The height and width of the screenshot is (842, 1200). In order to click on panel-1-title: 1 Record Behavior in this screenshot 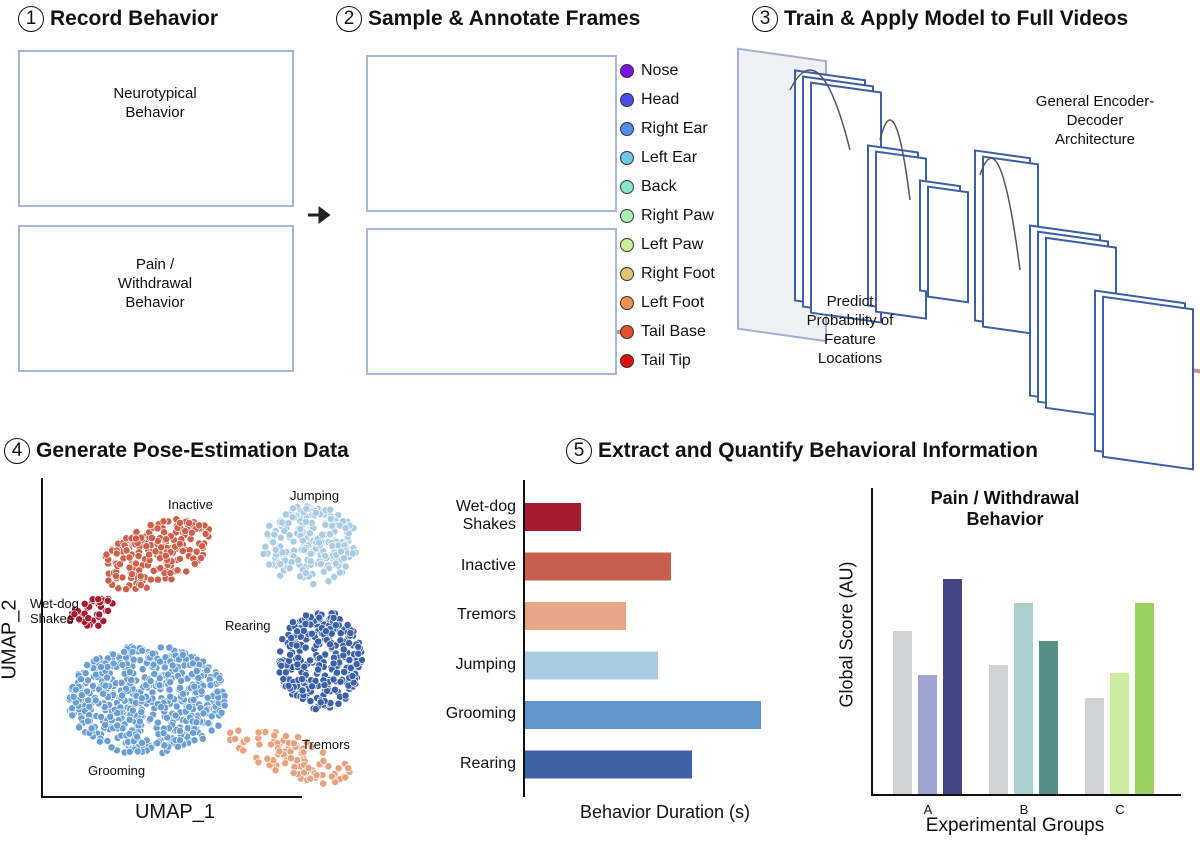, I will do `click(118, 19)`.